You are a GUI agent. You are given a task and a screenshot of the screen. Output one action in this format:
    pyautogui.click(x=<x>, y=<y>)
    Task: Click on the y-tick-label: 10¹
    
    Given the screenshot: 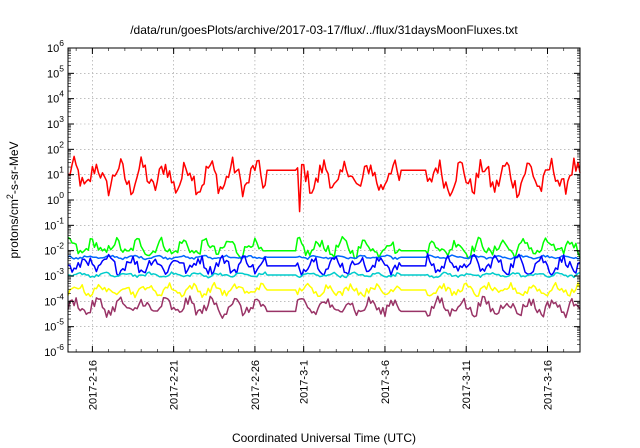 What is the action you would take?
    pyautogui.click(x=55, y=173)
    